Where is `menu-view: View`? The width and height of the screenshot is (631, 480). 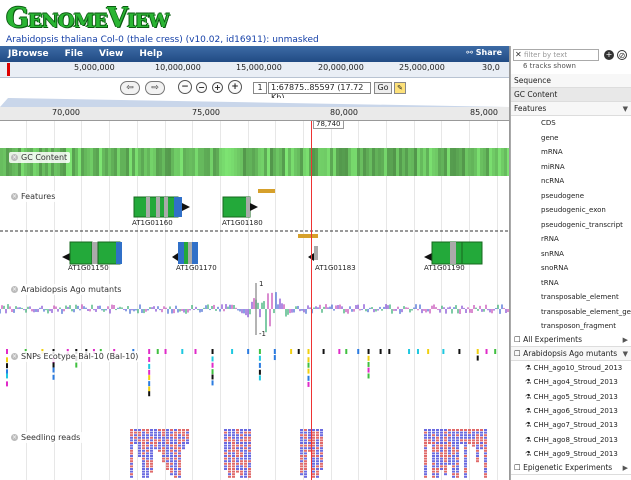 menu-view: View is located at coordinates (111, 54).